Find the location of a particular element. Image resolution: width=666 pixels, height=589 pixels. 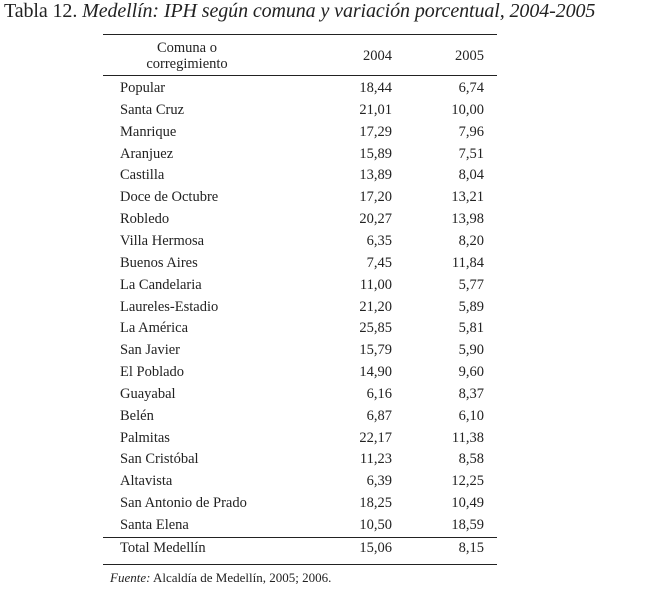

row-value-2004: 18,44 is located at coordinates (375, 88).